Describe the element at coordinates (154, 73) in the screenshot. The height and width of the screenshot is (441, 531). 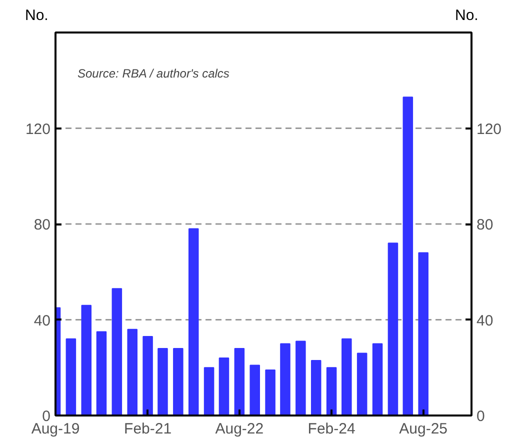
I see `annotation: Source: RBA / author's calcs` at that location.